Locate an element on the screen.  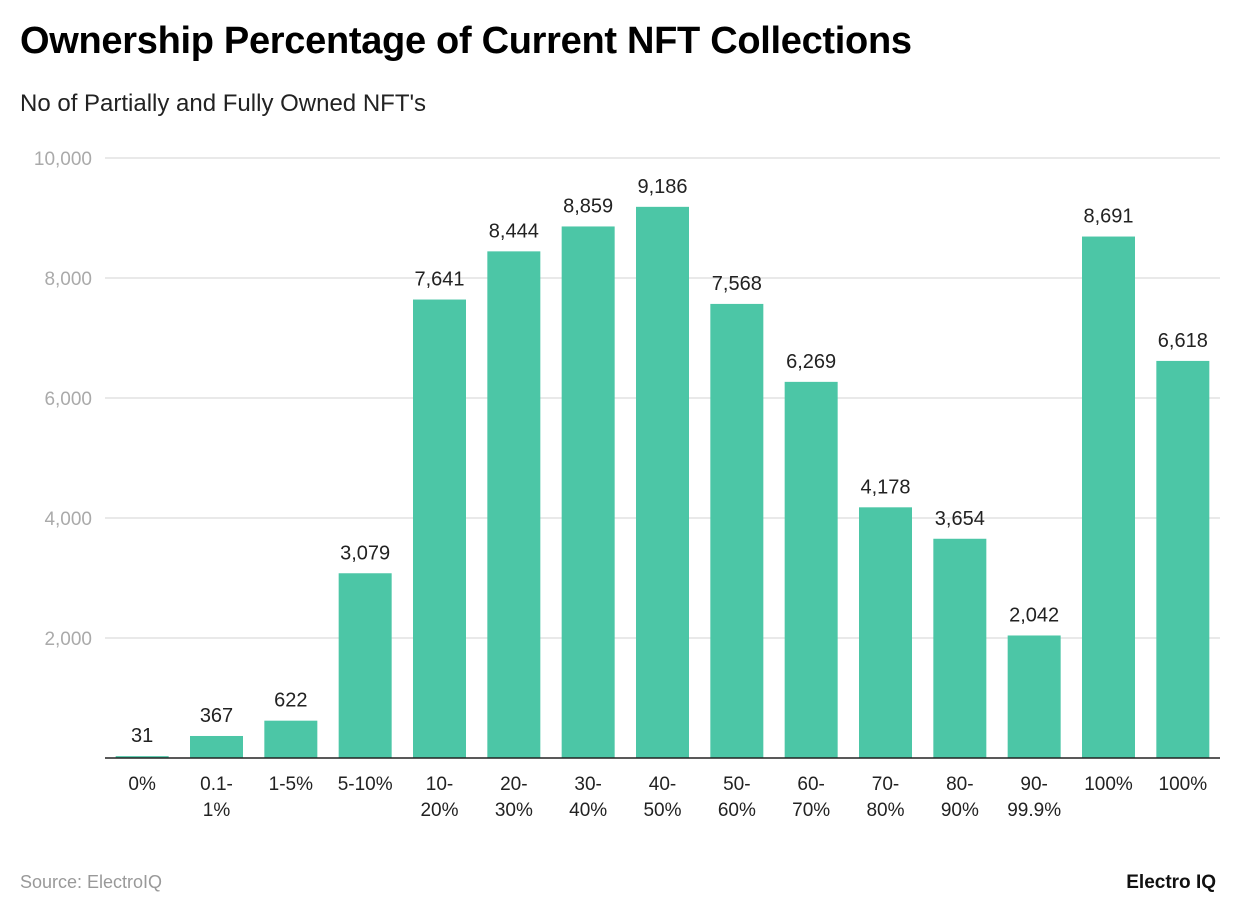
x-tick-label: 10-20% is located at coordinates (439, 797).